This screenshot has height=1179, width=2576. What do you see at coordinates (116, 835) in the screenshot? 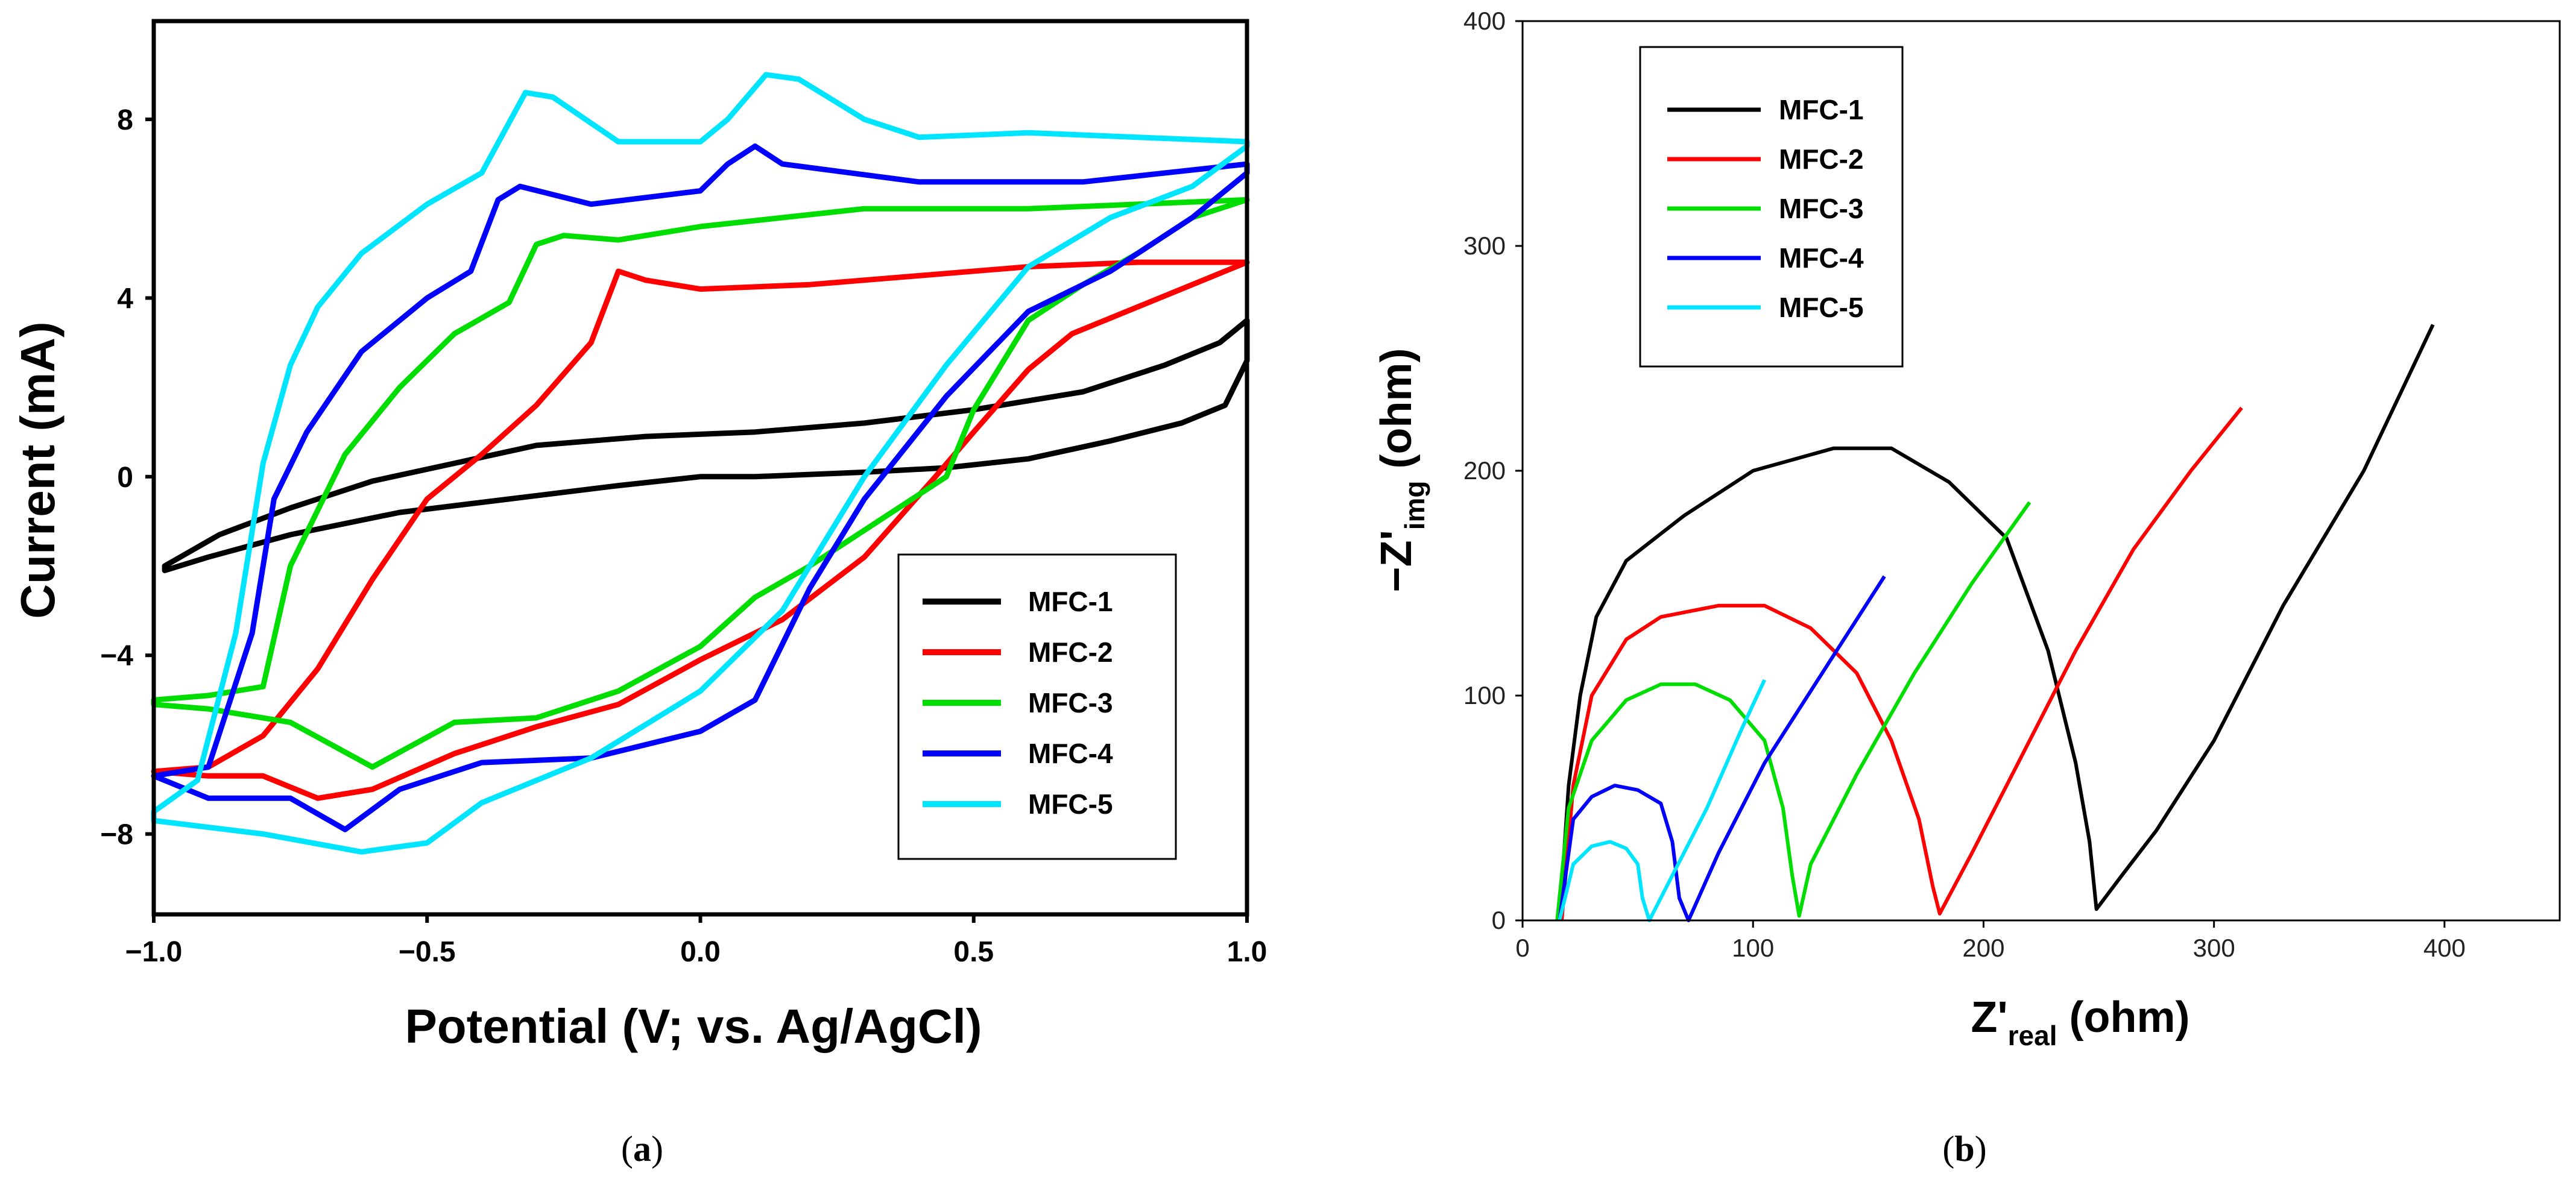
I see `panel-a-ytick-label: −8` at bounding box center [116, 835].